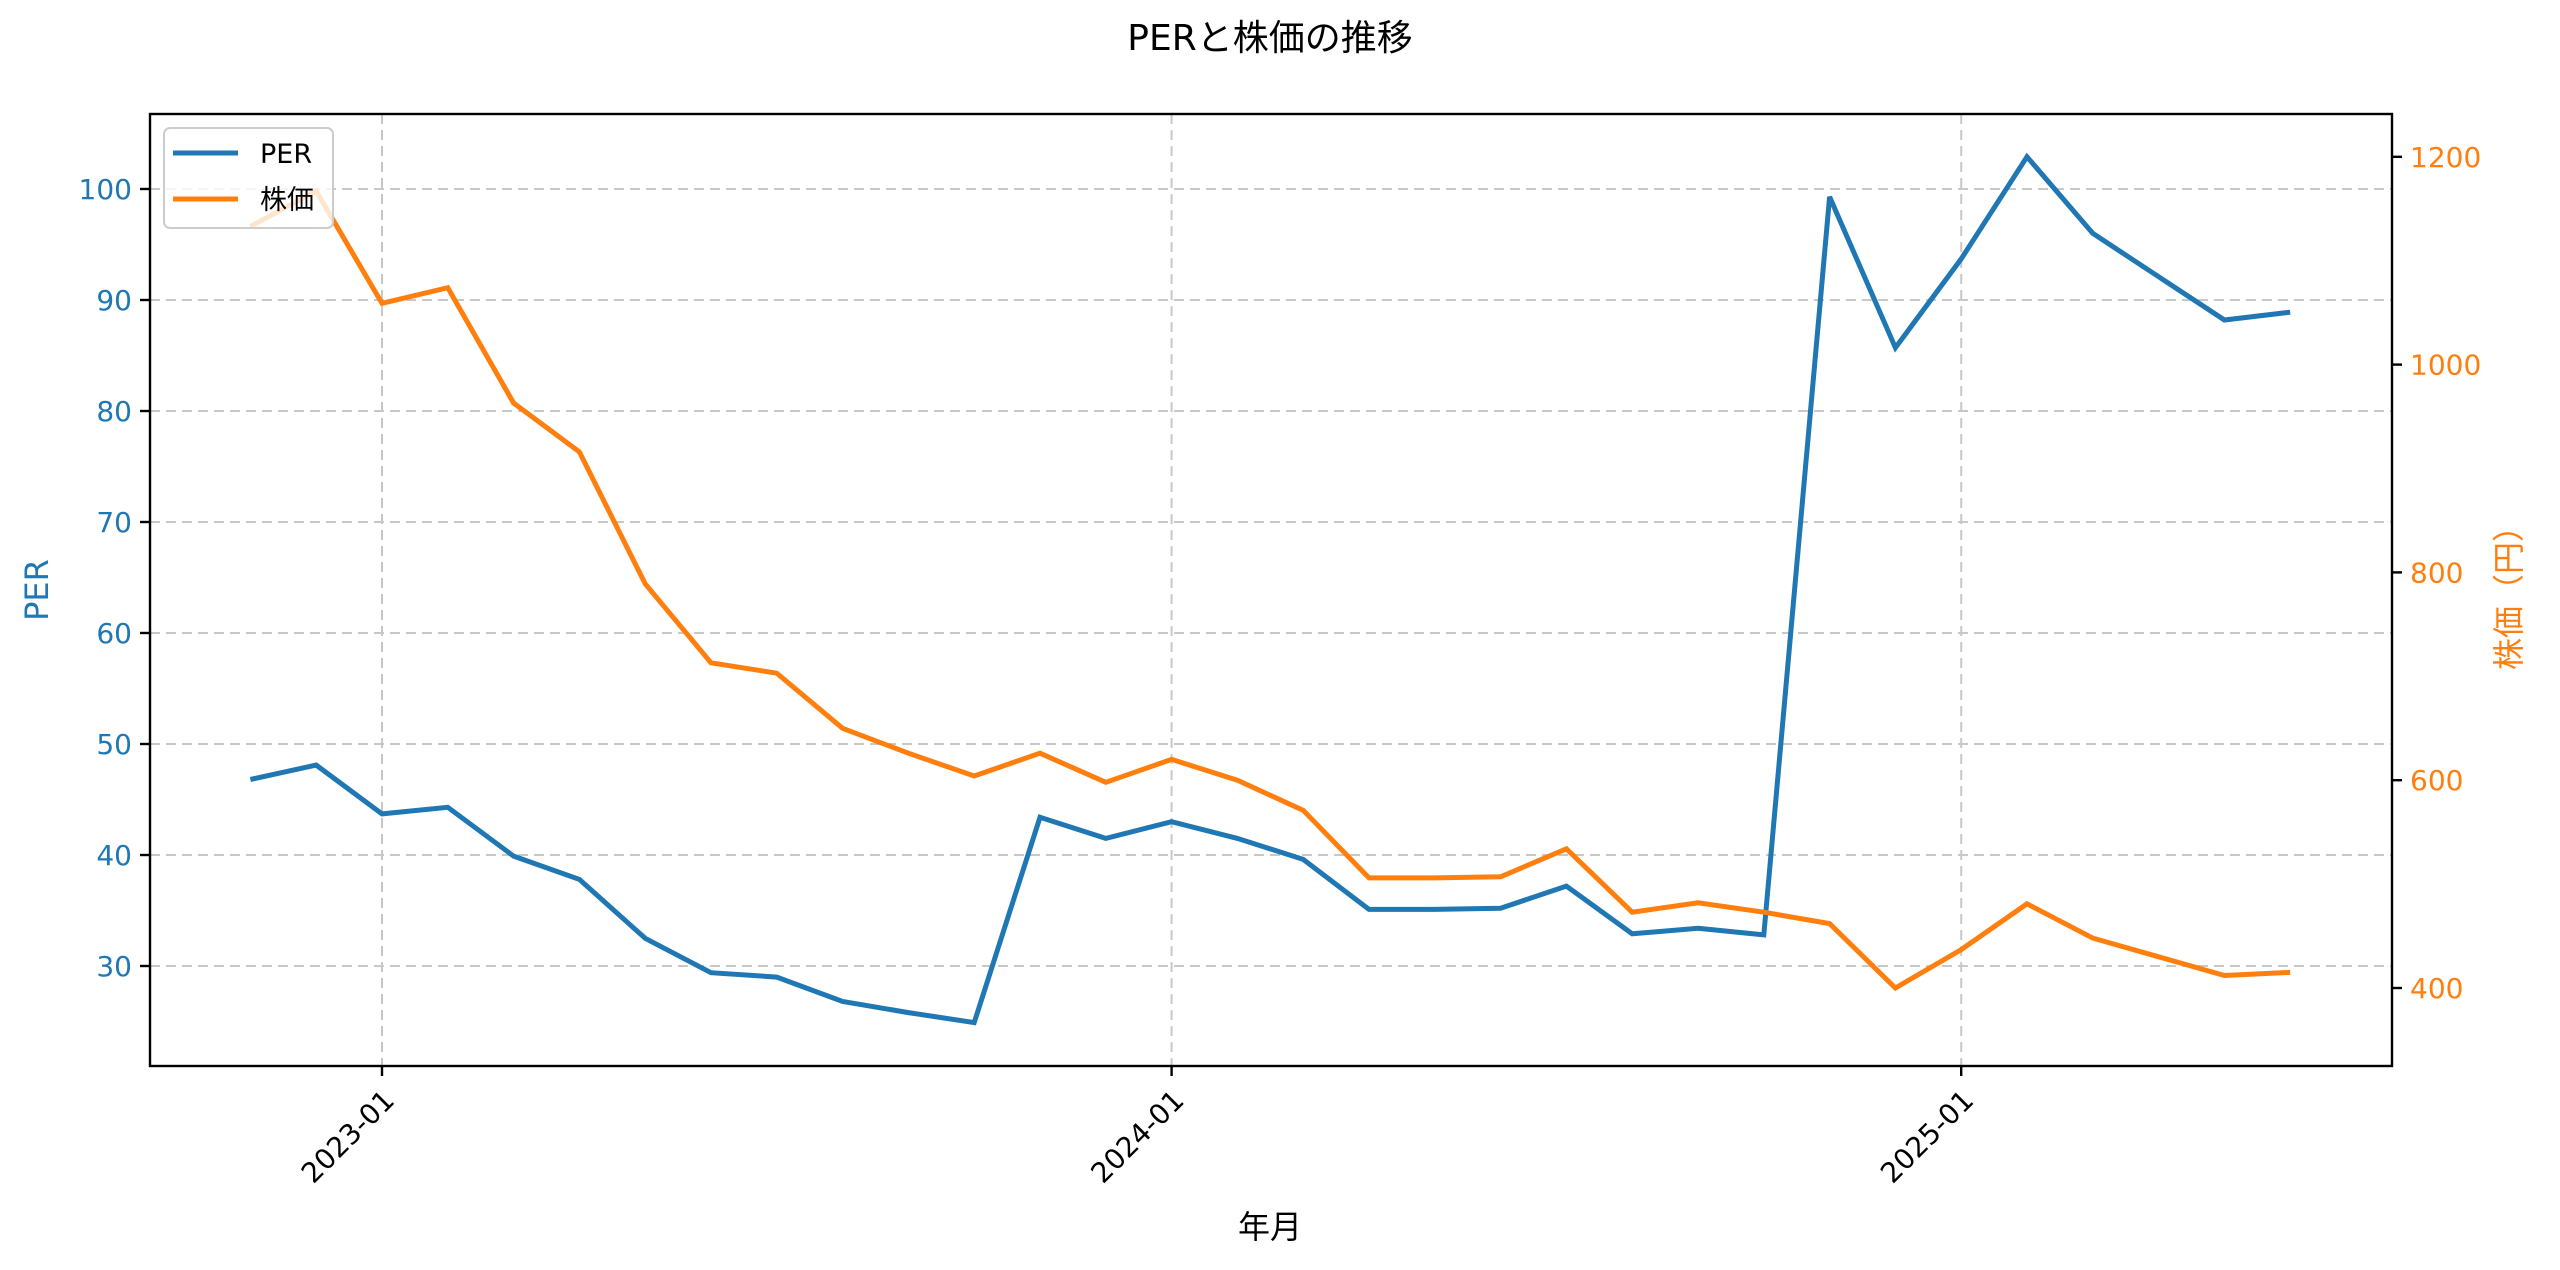 This screenshot has height=1270, width=2560. Describe the element at coordinates (2436, 988) in the screenshot. I see `tick-label-right: 400` at that location.